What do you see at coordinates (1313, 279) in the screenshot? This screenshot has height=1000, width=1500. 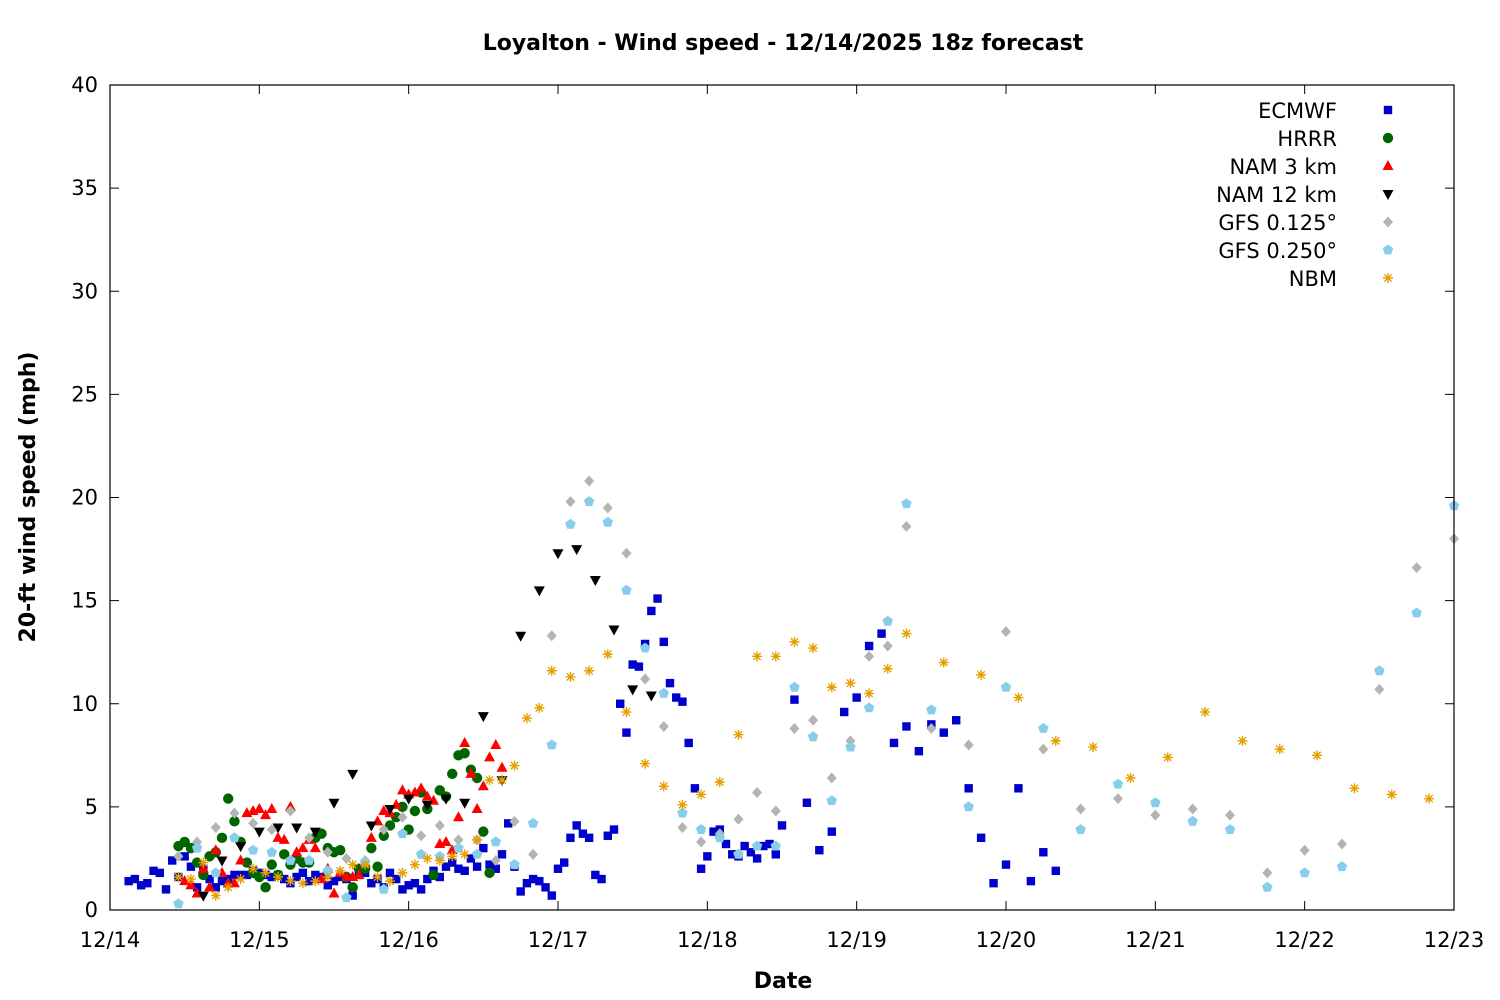 I see `legend-label: NBM` at bounding box center [1313, 279].